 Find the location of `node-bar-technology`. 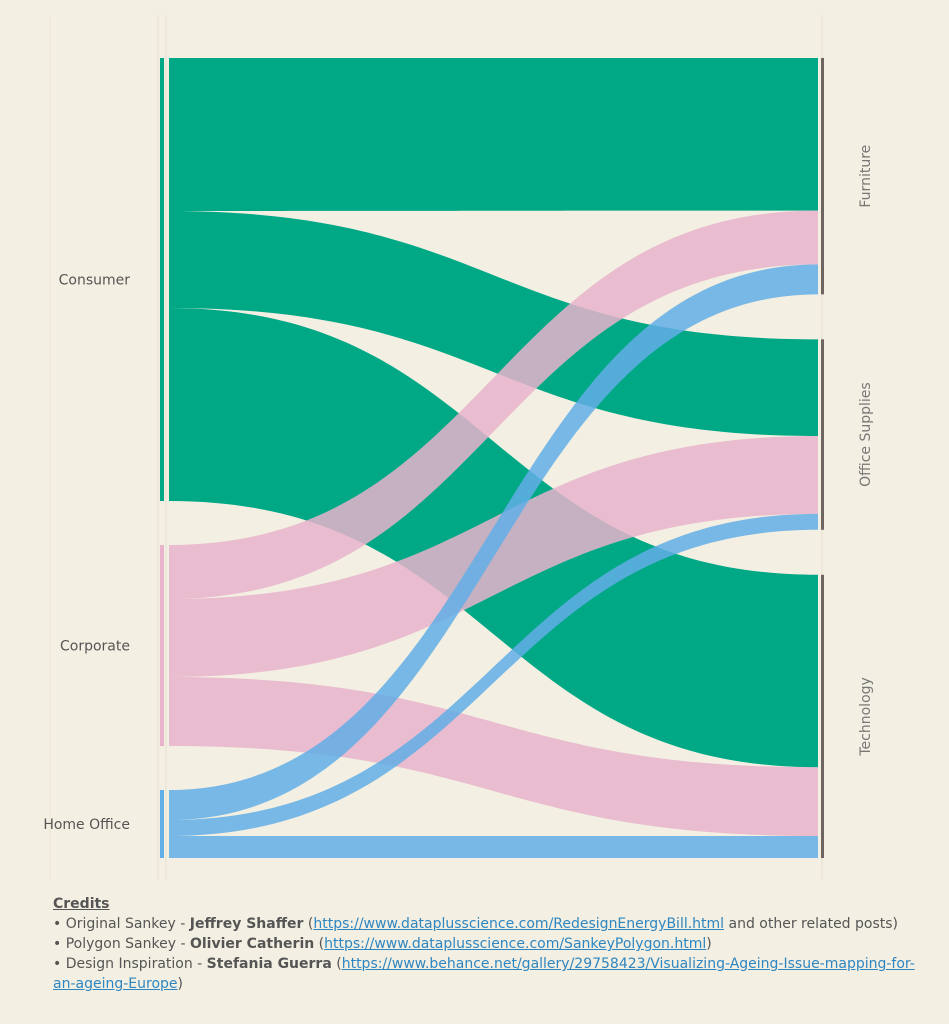

node-bar-technology is located at coordinates (822, 716).